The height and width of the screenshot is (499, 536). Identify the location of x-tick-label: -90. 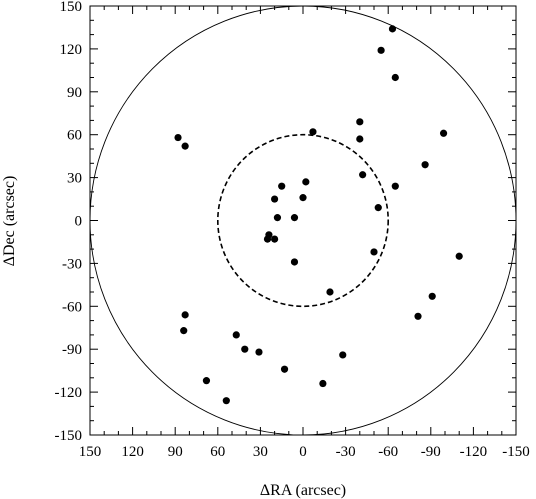
(431, 452).